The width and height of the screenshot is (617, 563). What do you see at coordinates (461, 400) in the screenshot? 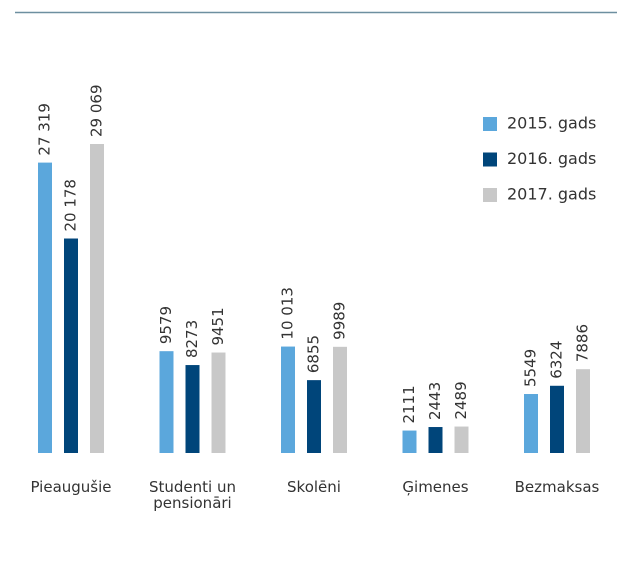
I see `data-label: 2489` at bounding box center [461, 400].